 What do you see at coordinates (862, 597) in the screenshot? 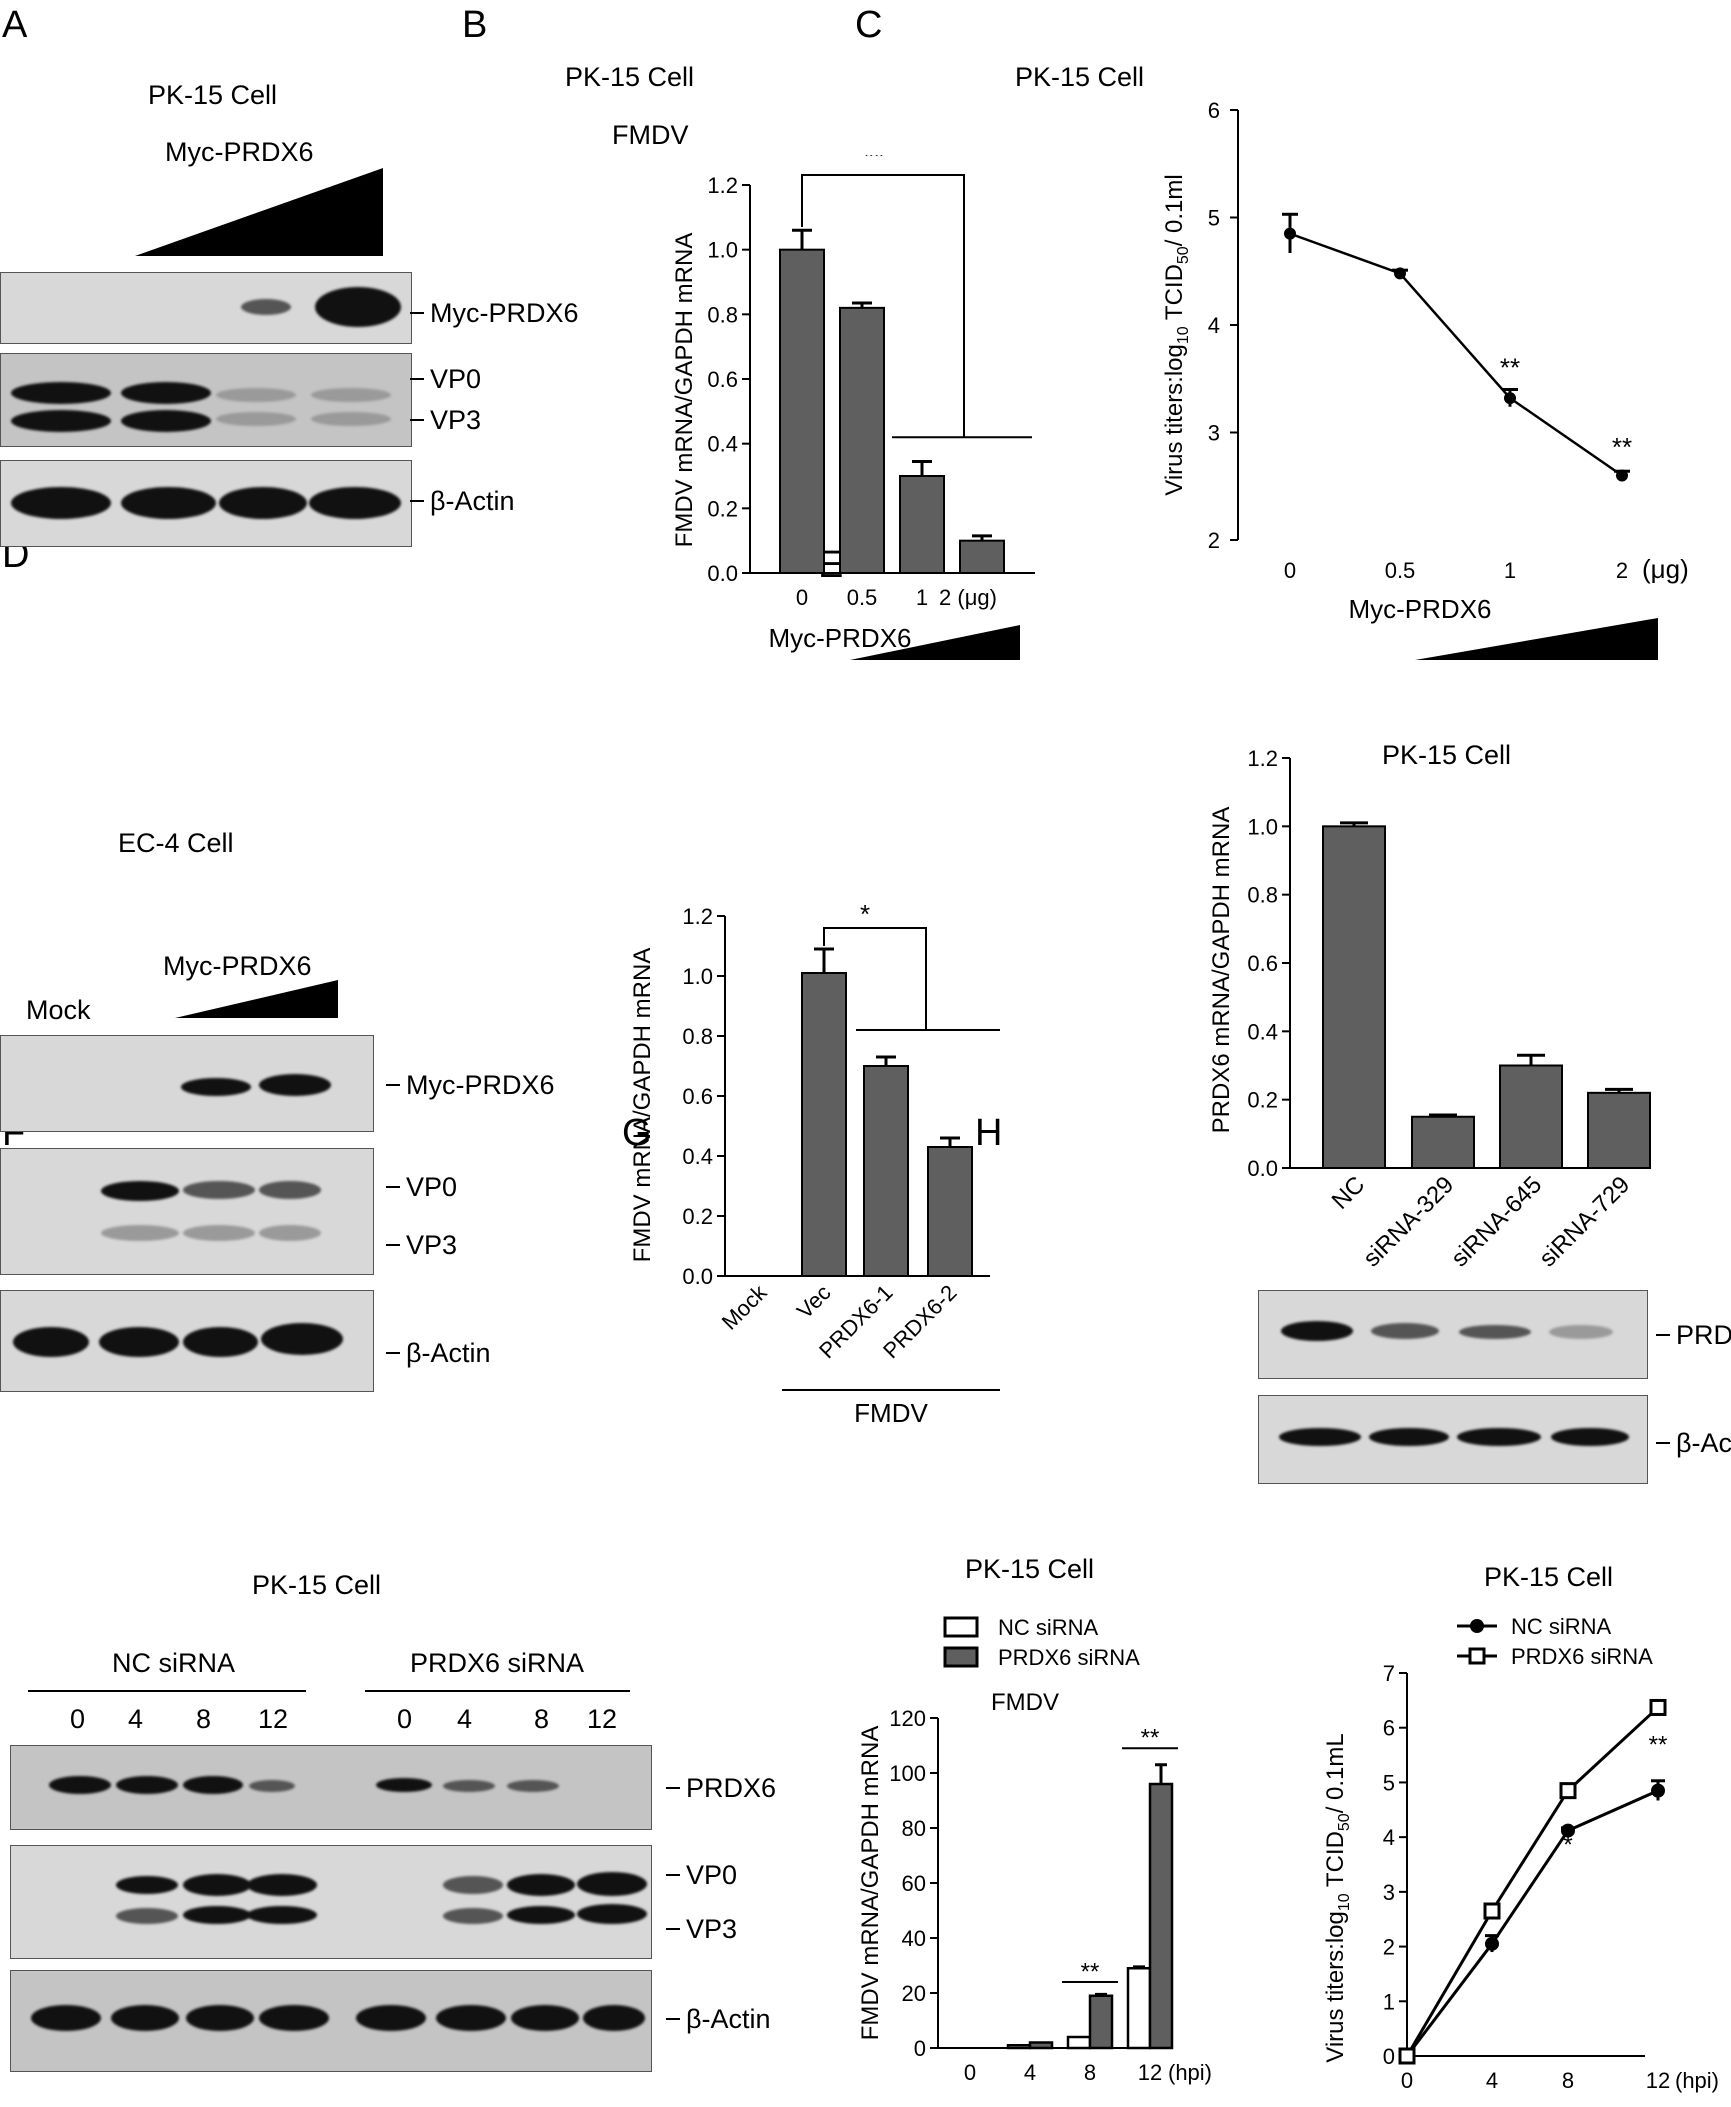
I see `chart-b-x-tick-label: 0.5` at bounding box center [862, 597].